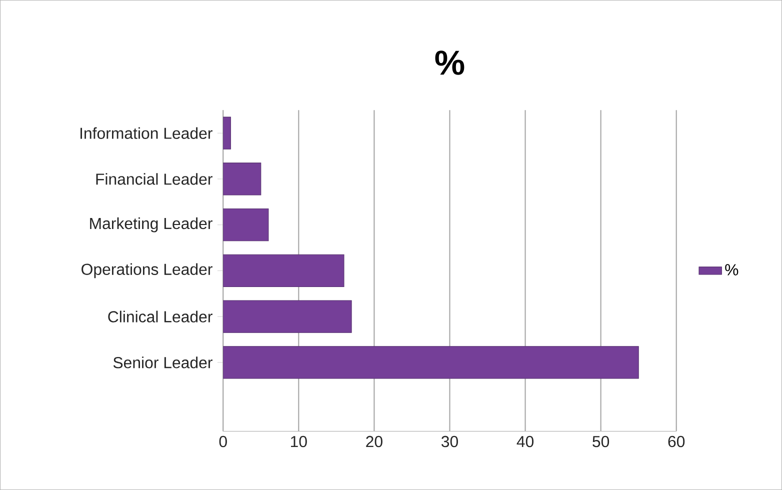  What do you see at coordinates (449, 442) in the screenshot?
I see `x-tick-label: 30` at bounding box center [449, 442].